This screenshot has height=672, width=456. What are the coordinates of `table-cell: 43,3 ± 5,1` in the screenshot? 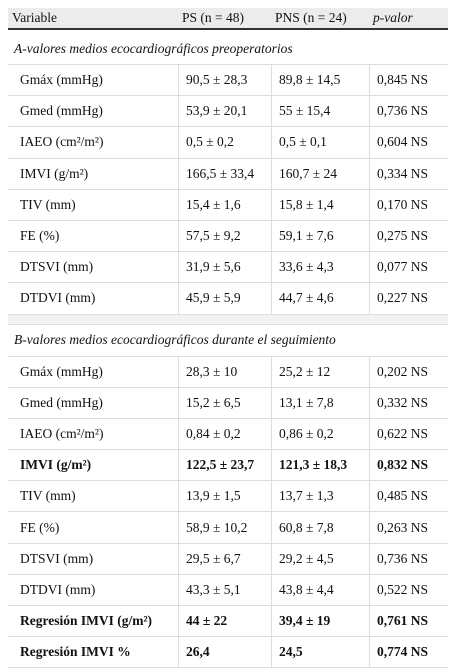 It's located at (224, 589).